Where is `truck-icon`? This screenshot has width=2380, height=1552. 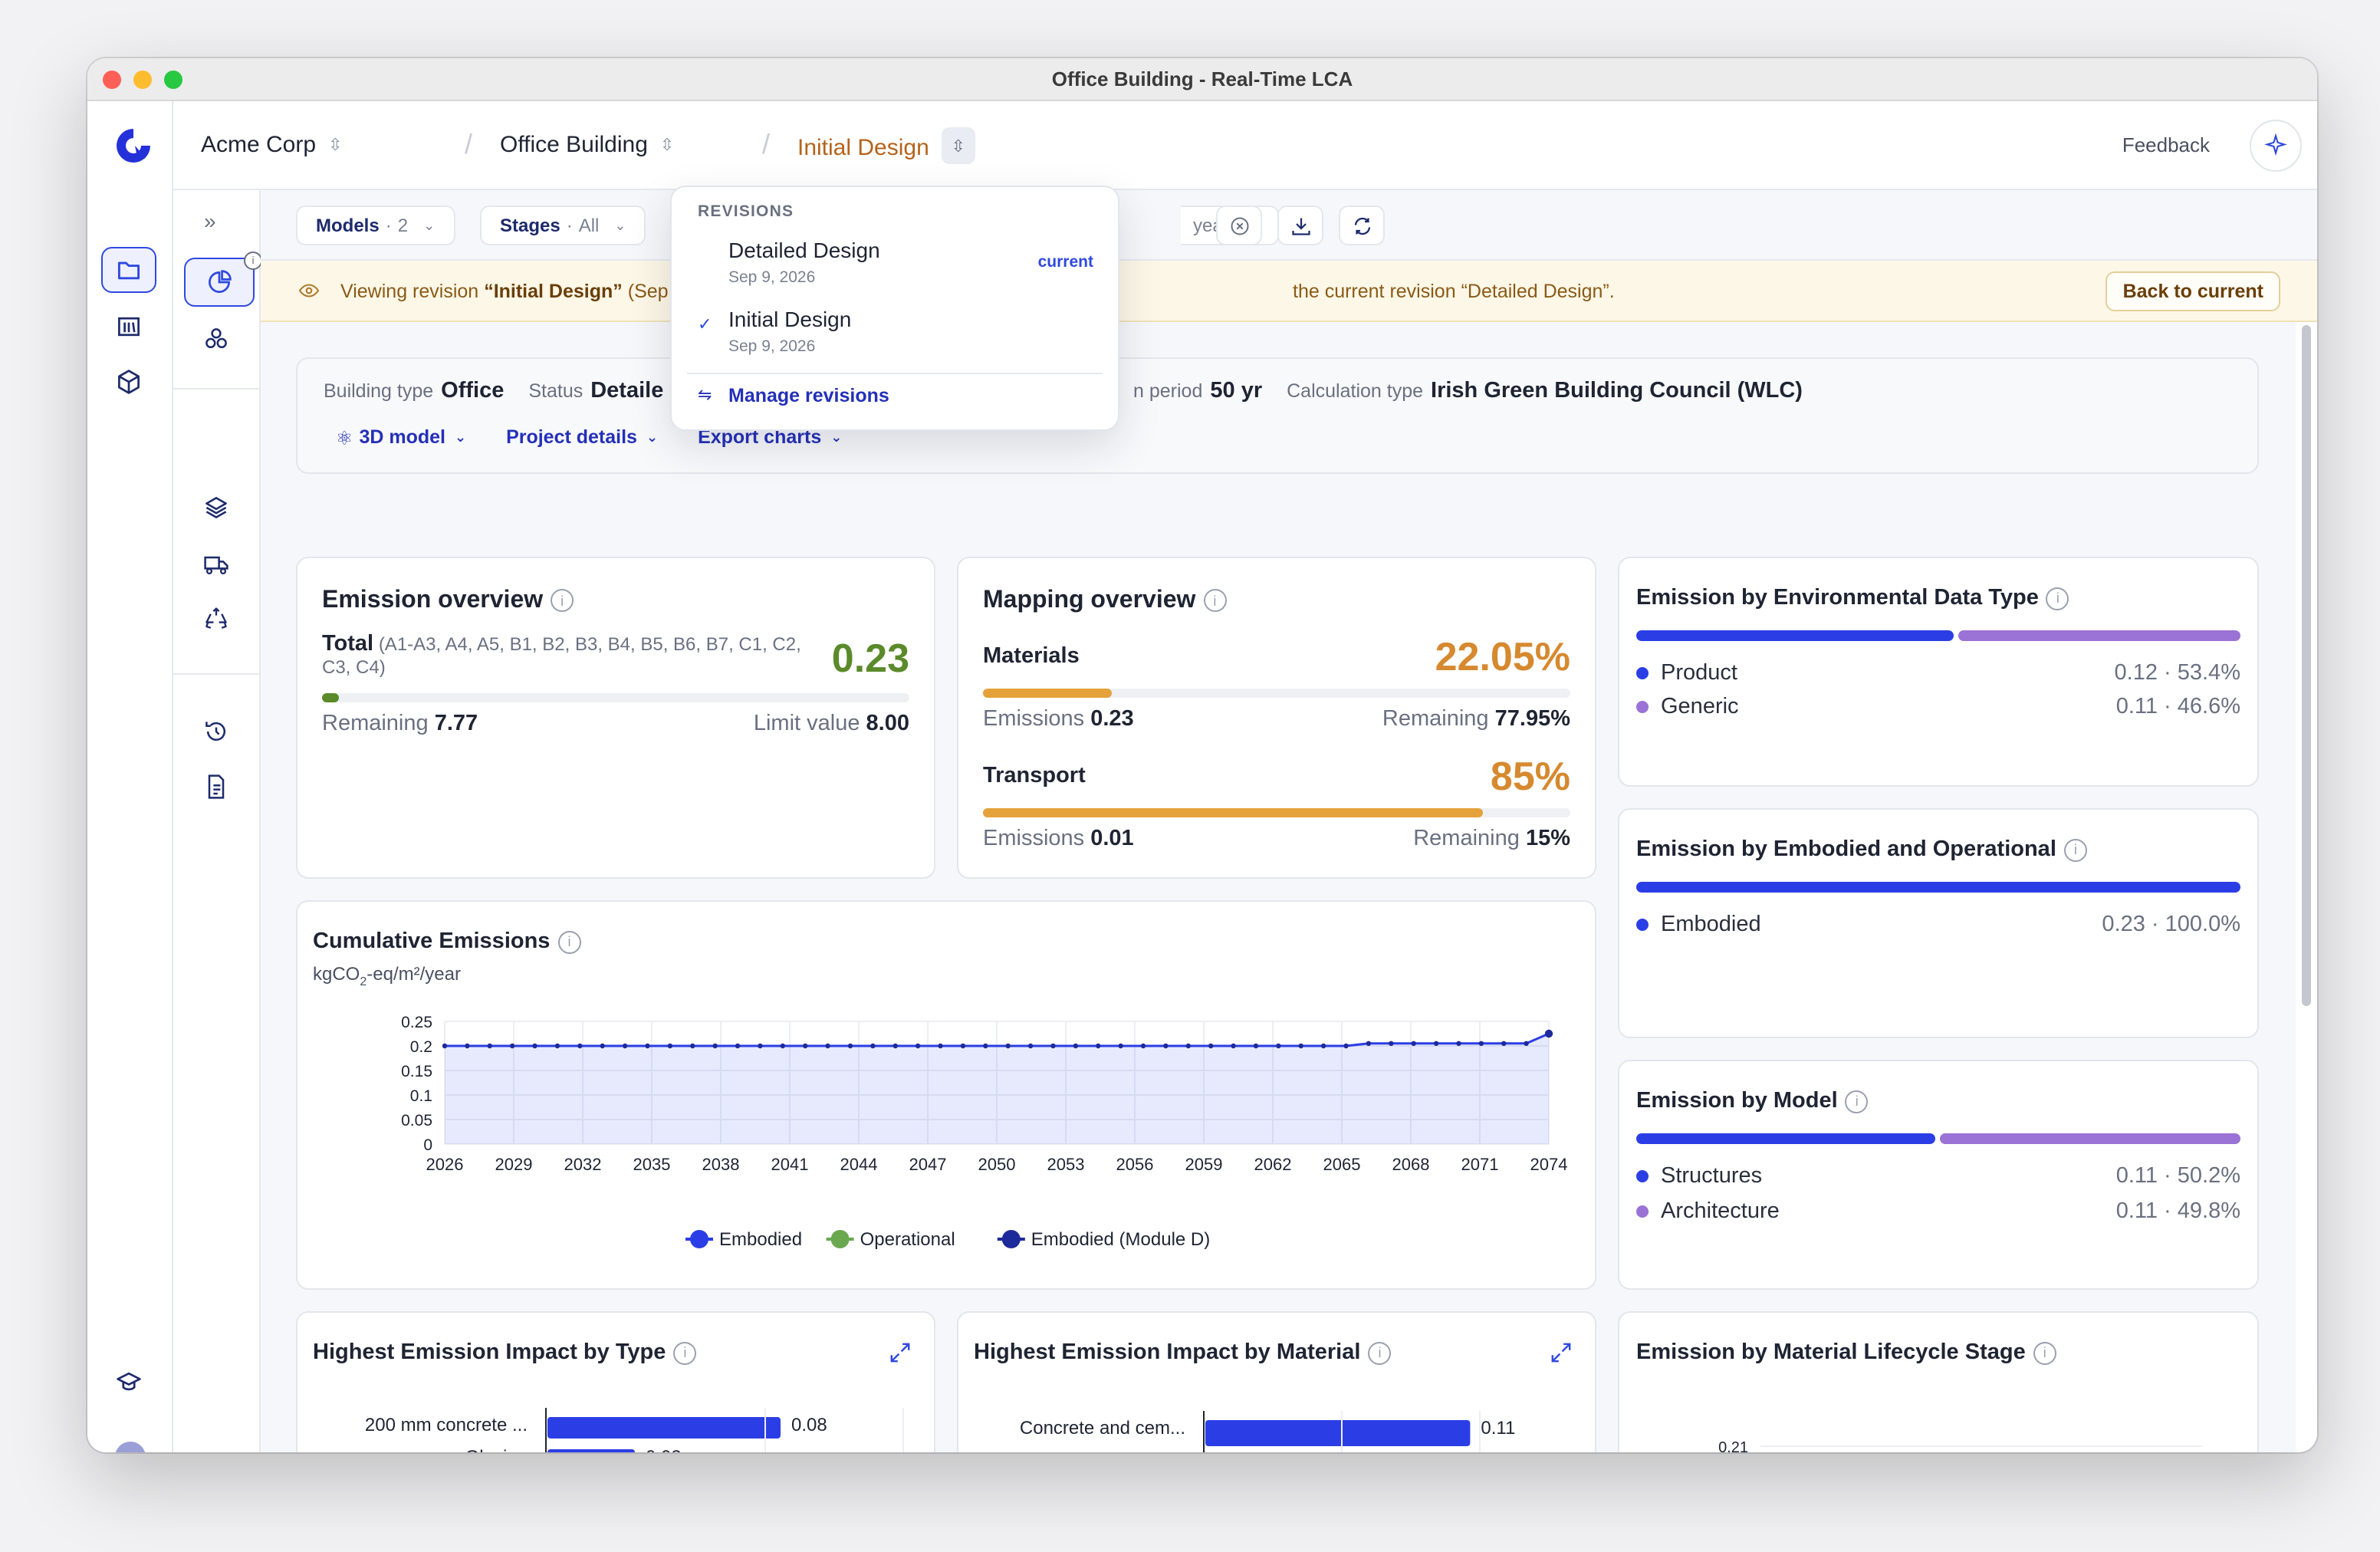
truck-icon is located at coordinates (217, 564).